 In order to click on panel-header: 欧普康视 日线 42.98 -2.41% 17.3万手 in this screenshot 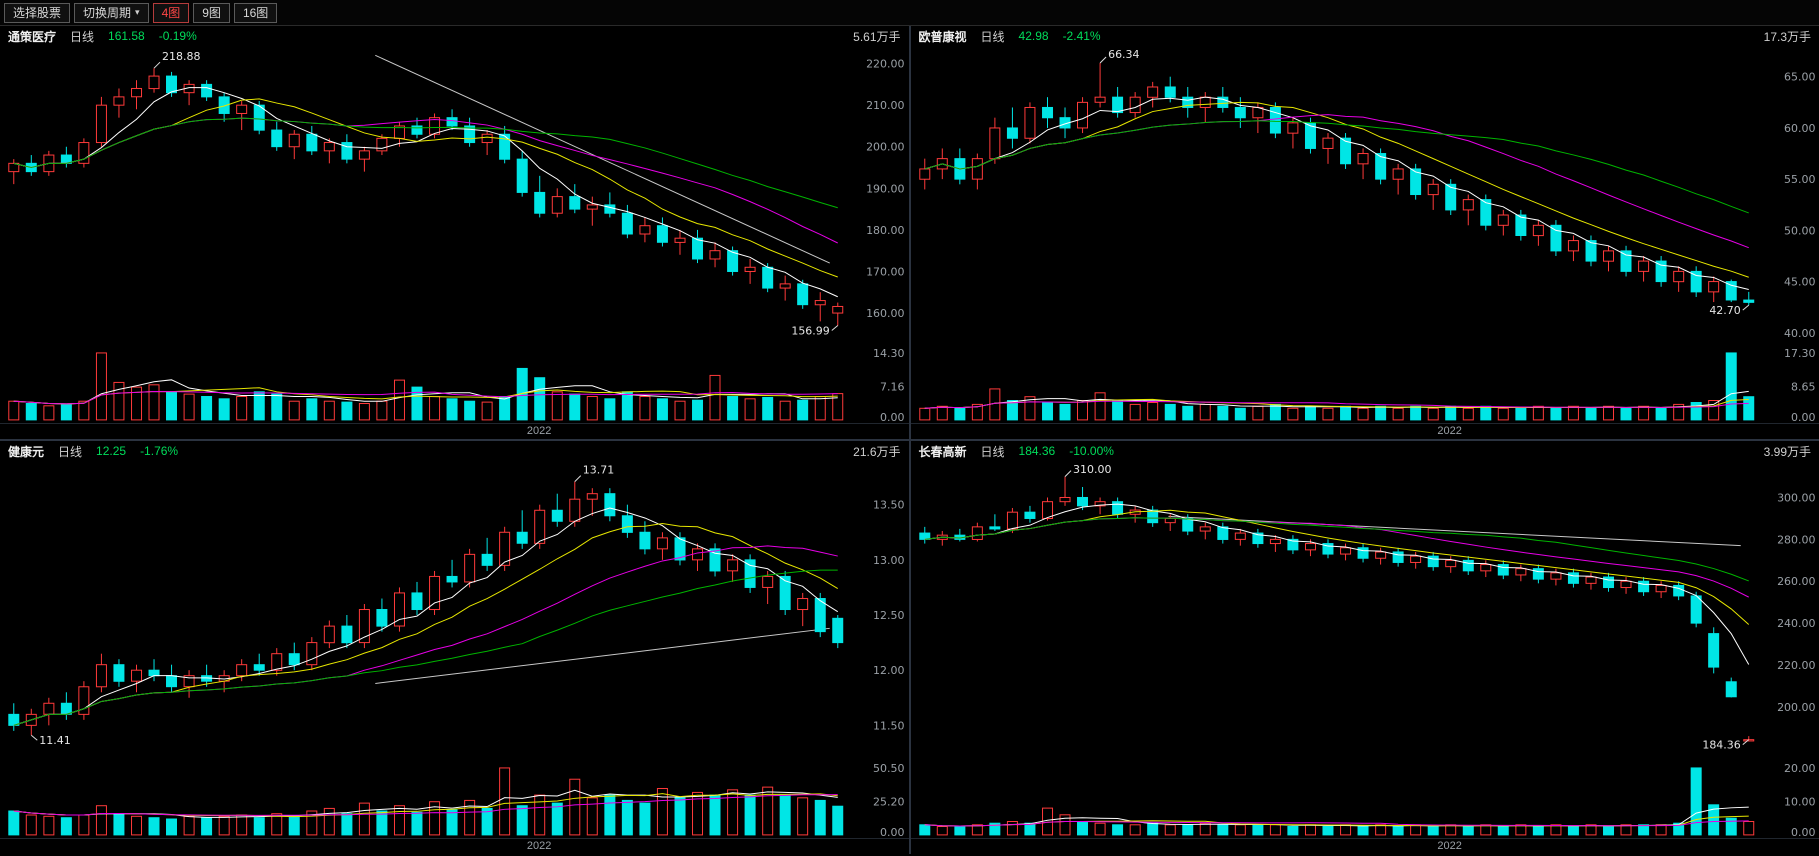, I will do `click(1365, 36)`.